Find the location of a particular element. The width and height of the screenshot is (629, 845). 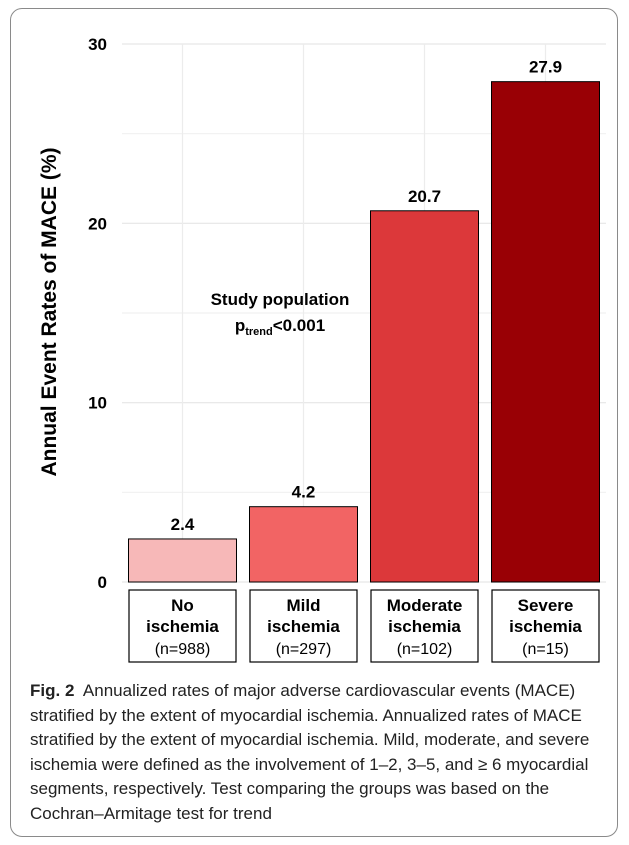

annotation-pvalue: ptrend<0.001 is located at coordinates (280, 327).